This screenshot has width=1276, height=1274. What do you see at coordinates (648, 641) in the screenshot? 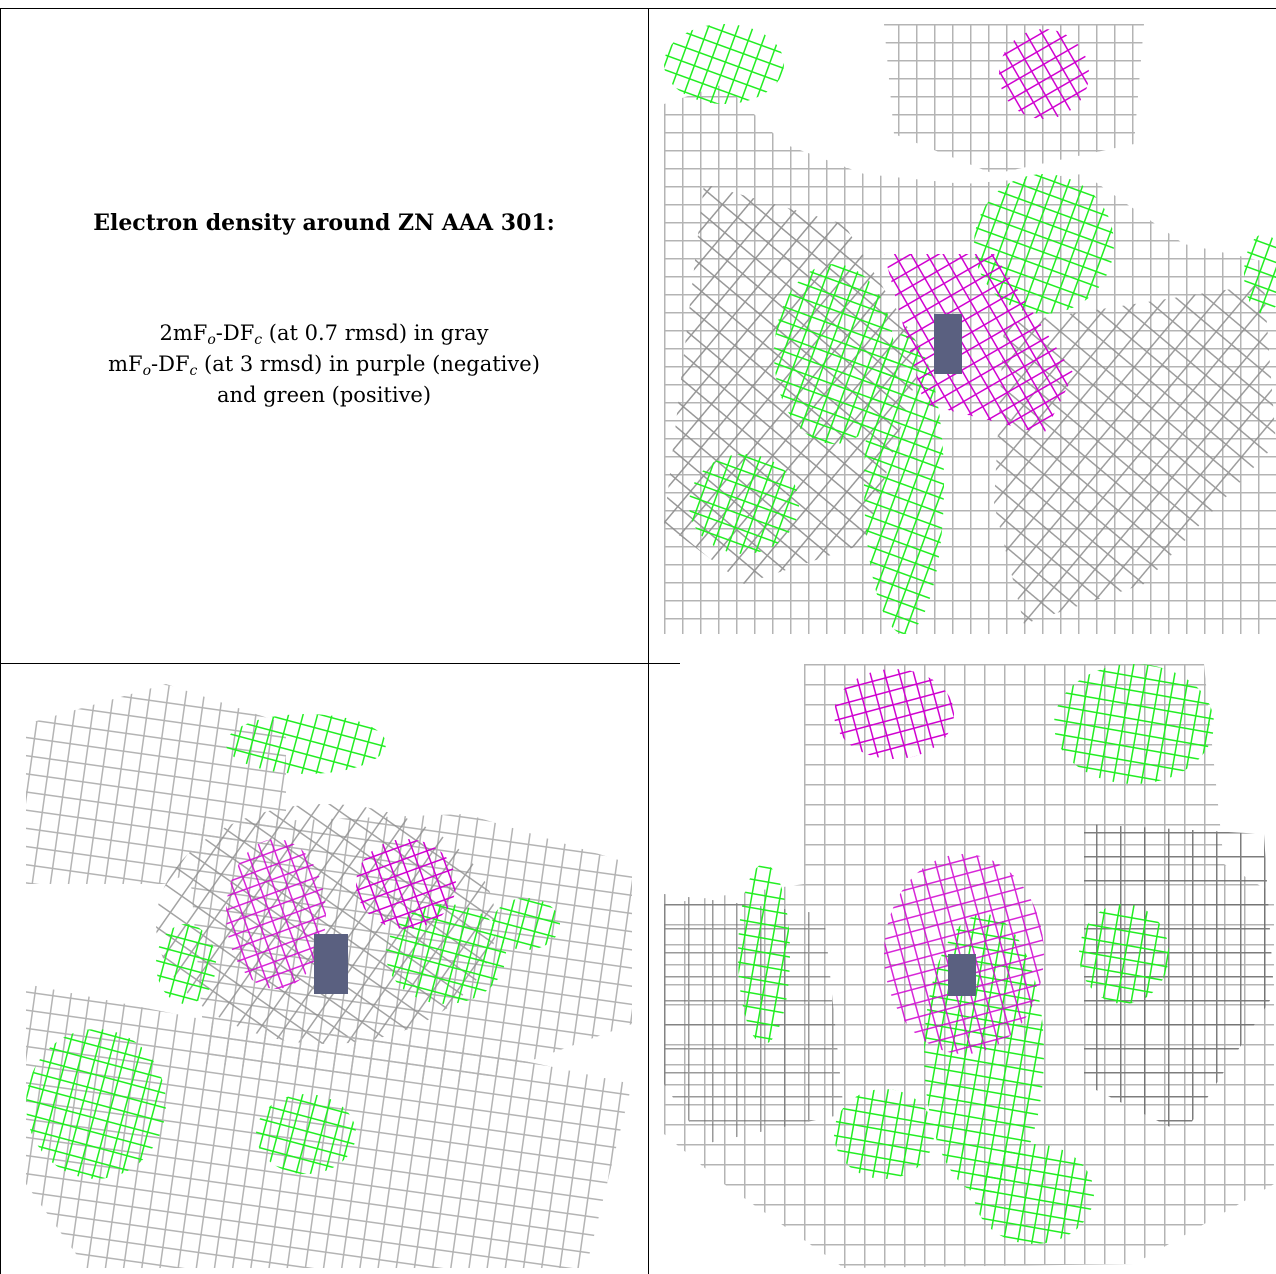
I see `border-middle` at bounding box center [648, 641].